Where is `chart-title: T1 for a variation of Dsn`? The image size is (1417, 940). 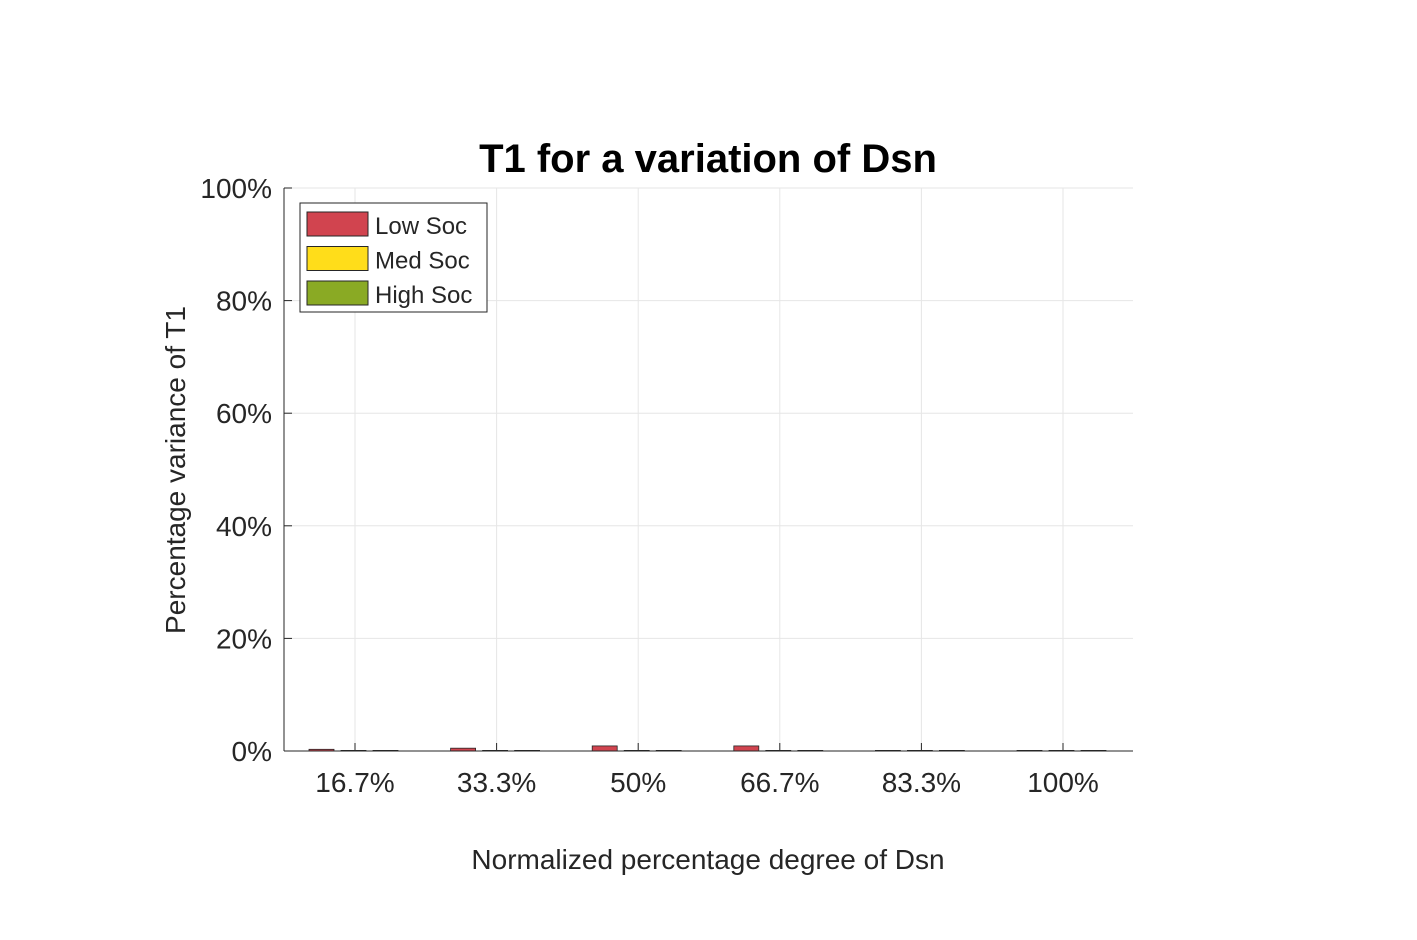 chart-title: T1 for a variation of Dsn is located at coordinates (708, 159).